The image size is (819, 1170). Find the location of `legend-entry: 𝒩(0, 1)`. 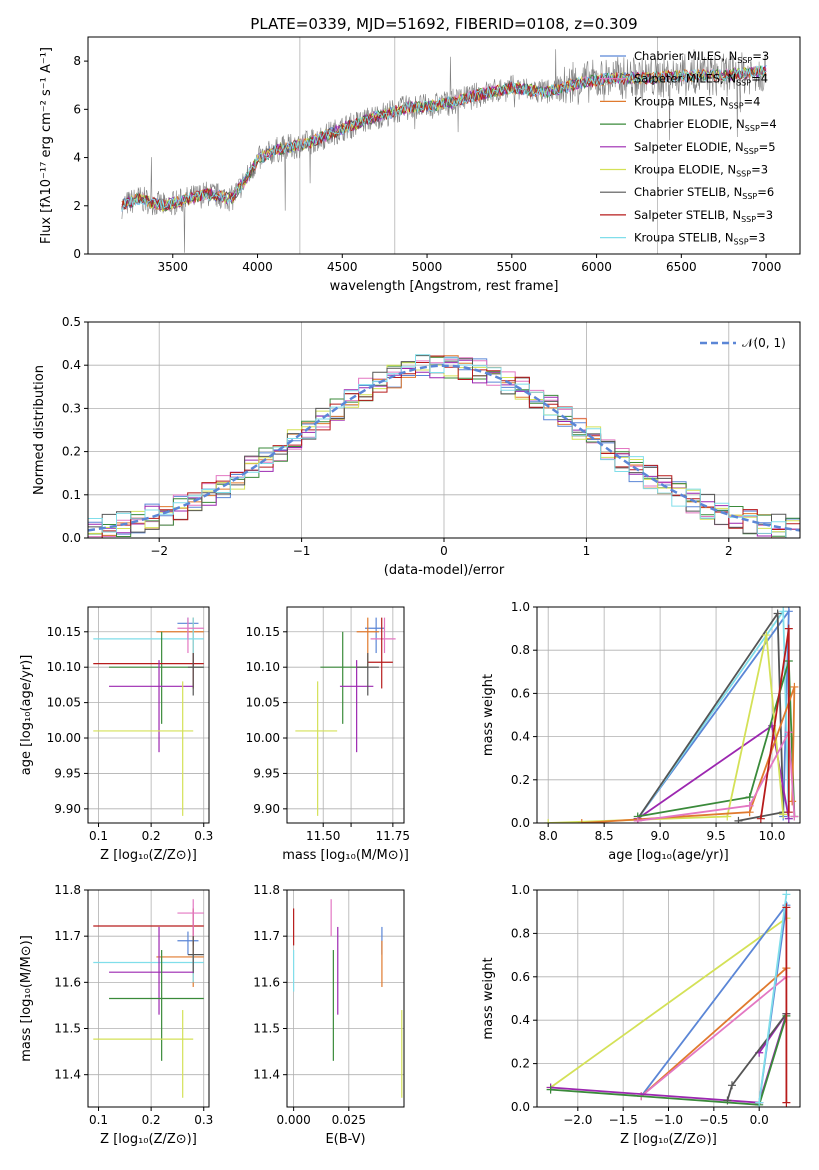

legend-entry: 𝒩(0, 1) is located at coordinates (764, 343).